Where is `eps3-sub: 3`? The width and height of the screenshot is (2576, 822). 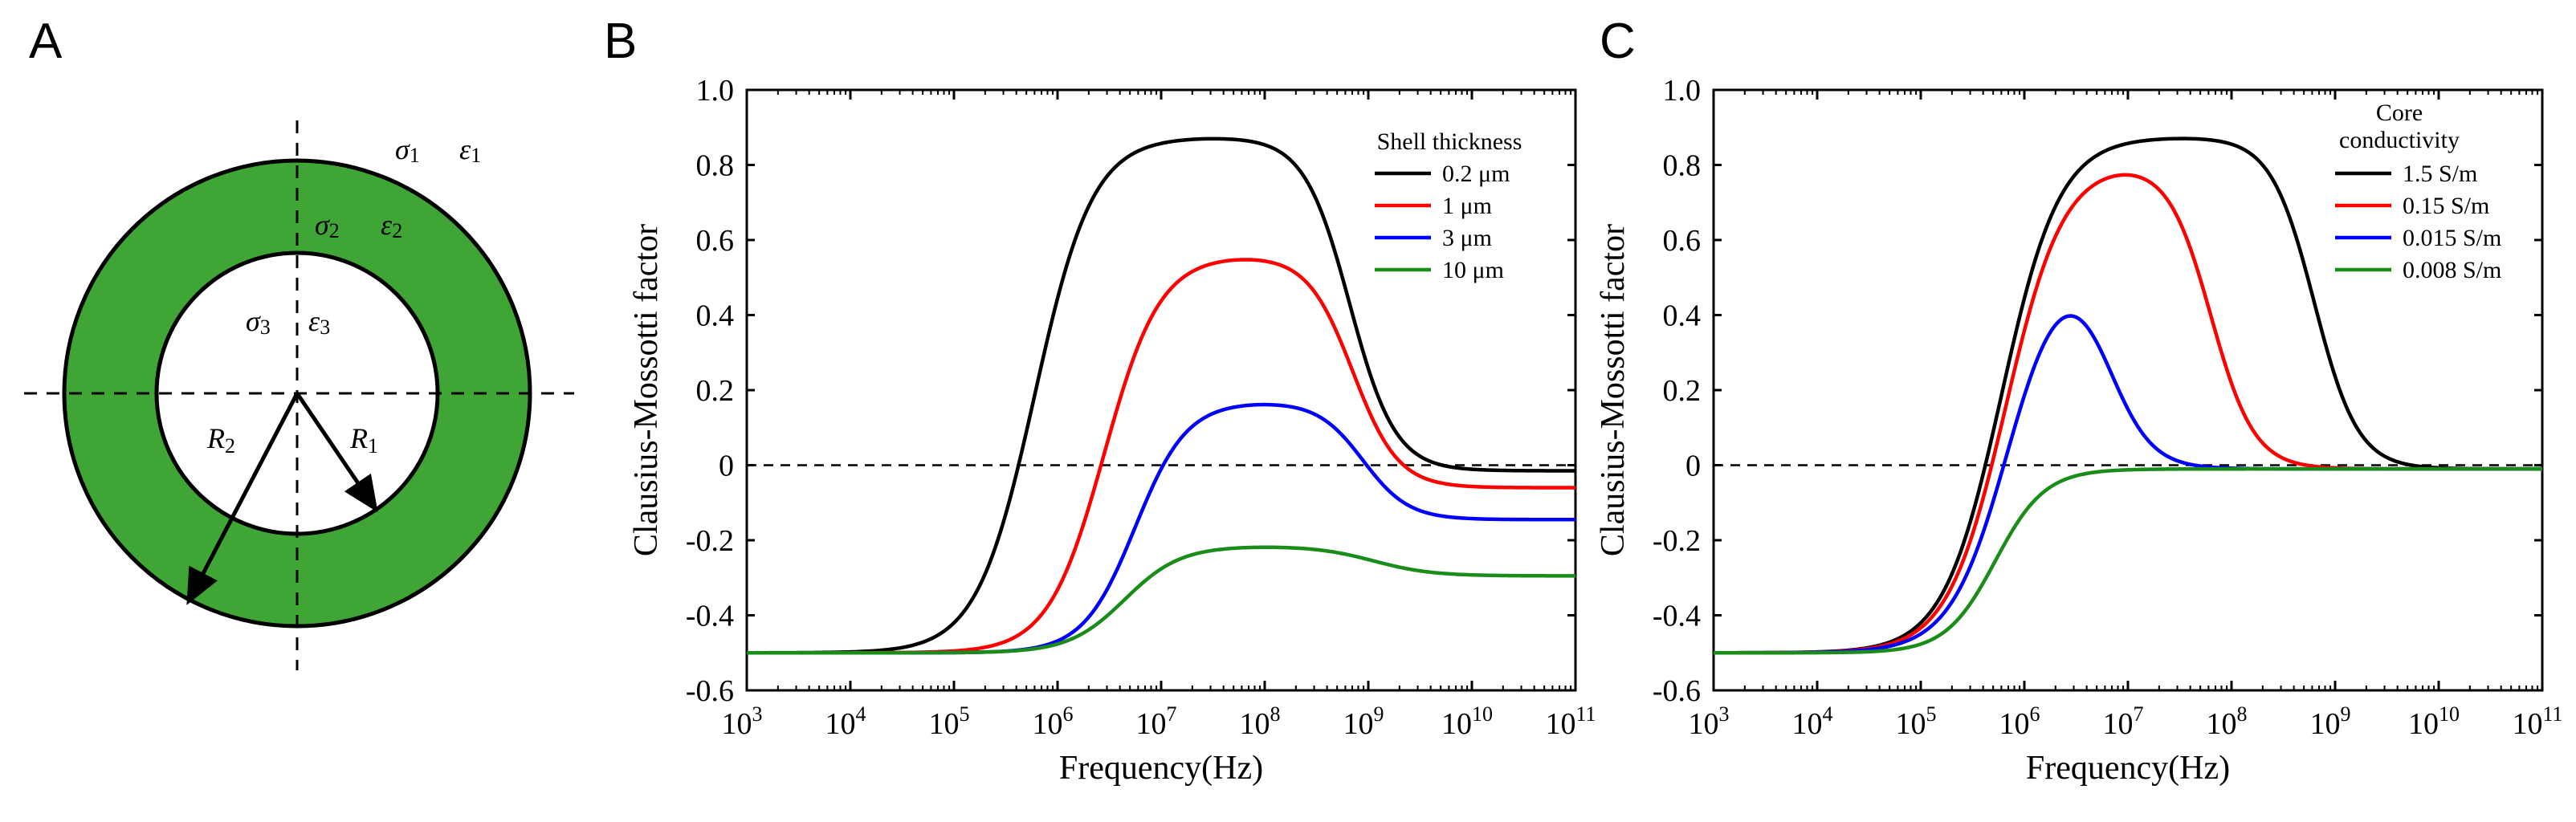 eps3-sub: 3 is located at coordinates (325, 327).